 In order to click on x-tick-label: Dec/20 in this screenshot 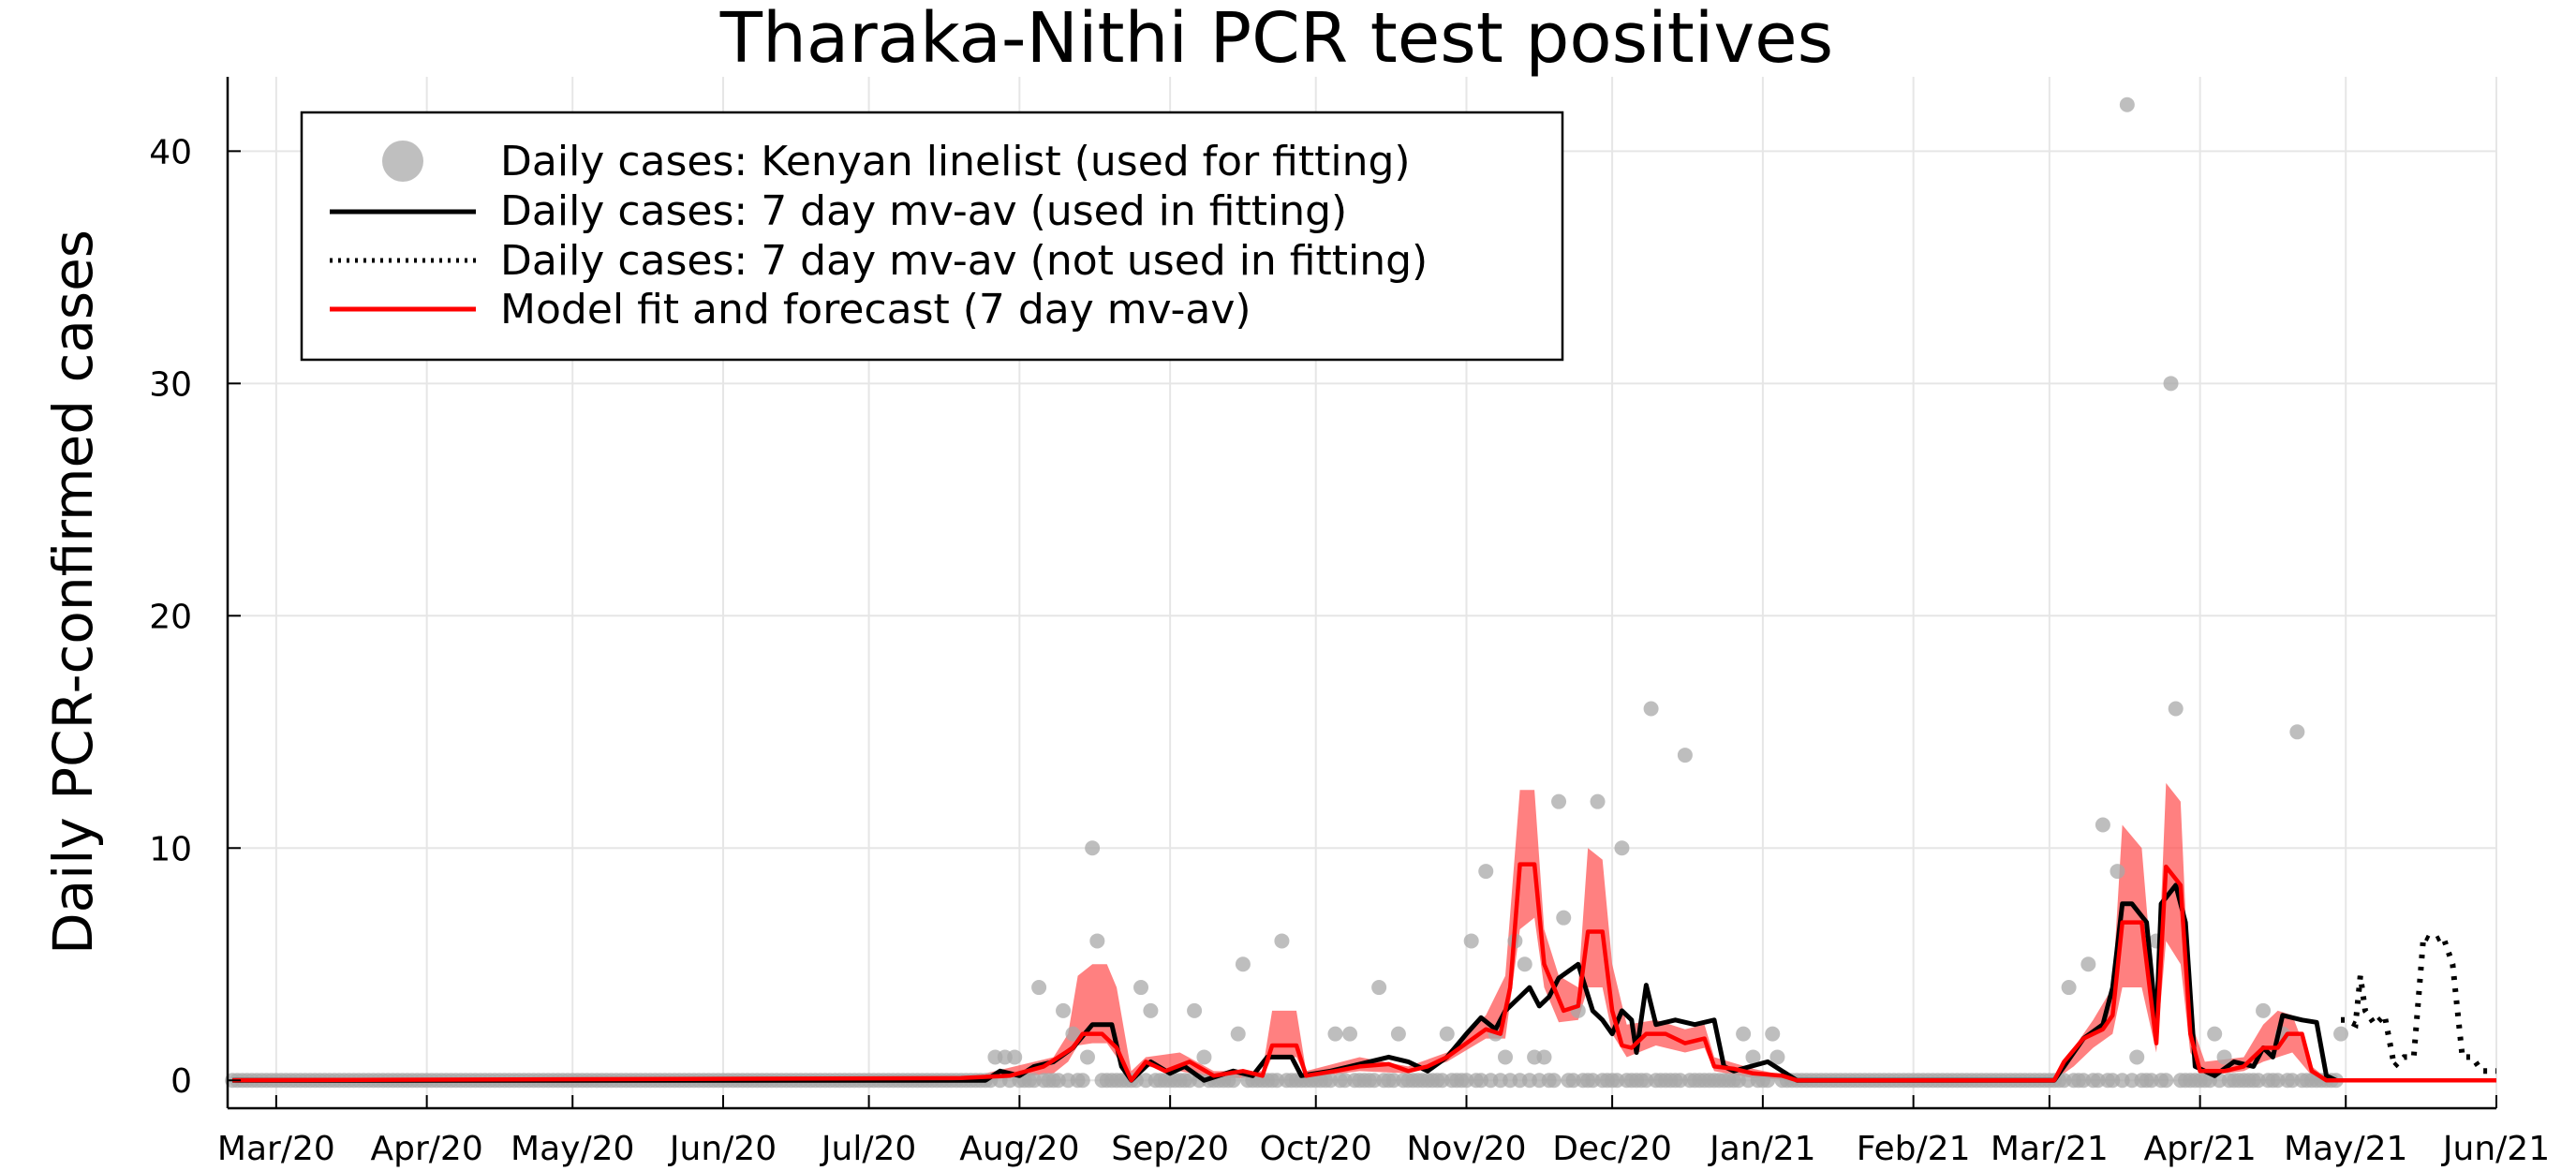, I will do `click(1612, 1149)`.